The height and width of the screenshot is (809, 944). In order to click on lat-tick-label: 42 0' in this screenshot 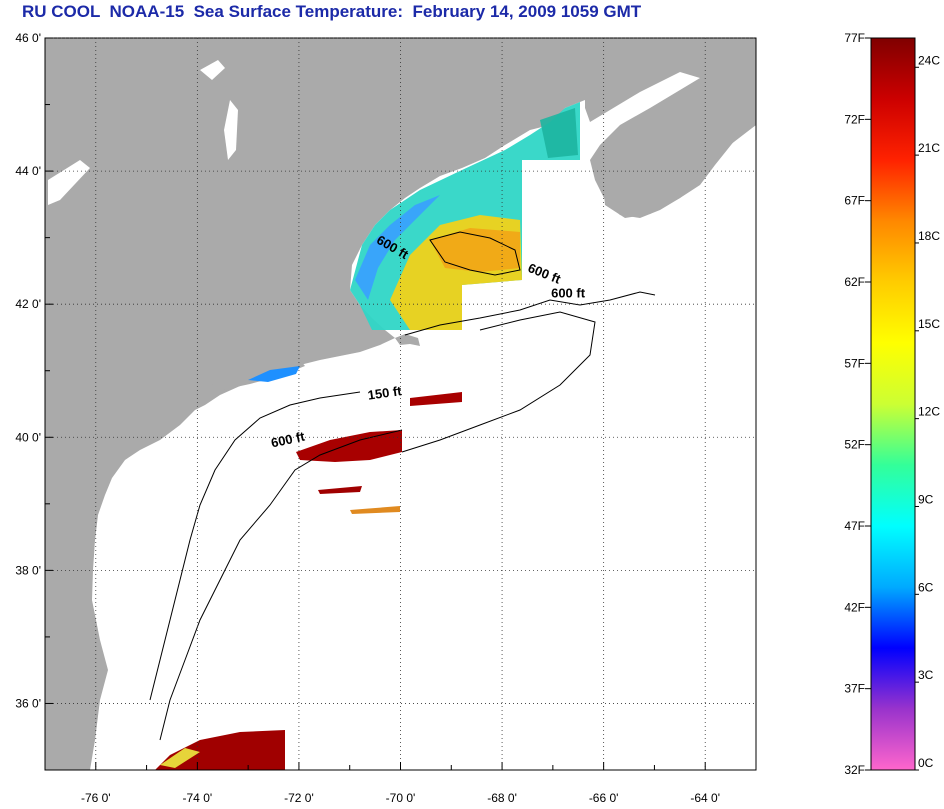, I will do `click(28, 304)`.